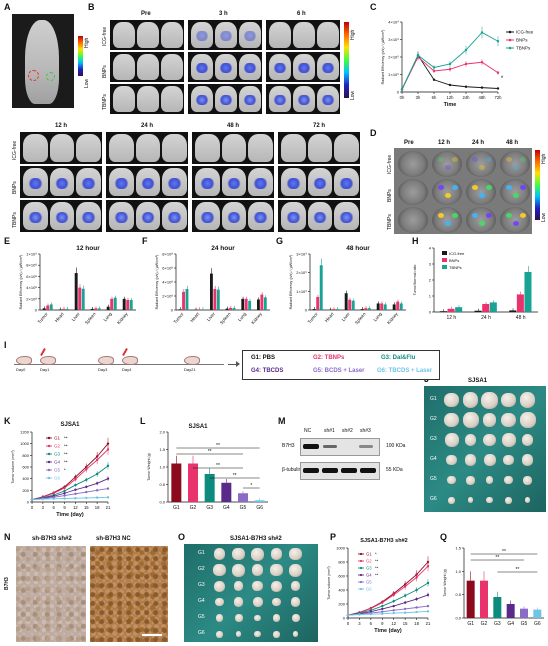 The image size is (548, 646). What do you see at coordinates (194, 317) in the screenshot?
I see `x-tick-label: Heart` at bounding box center [194, 317].